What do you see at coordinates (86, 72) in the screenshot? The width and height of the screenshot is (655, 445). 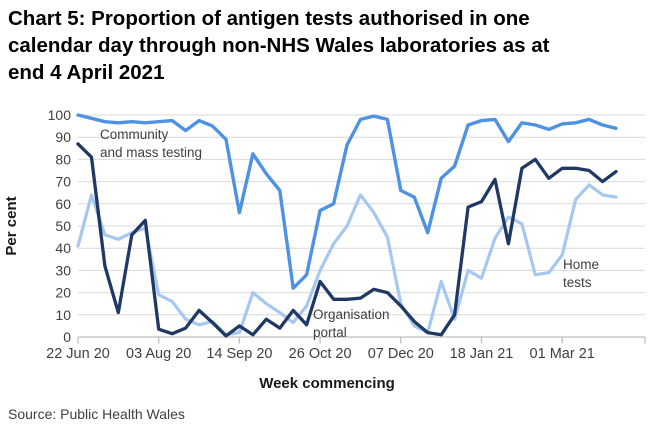 I see `chart-title-line-3: end 4 April 2021` at bounding box center [86, 72].